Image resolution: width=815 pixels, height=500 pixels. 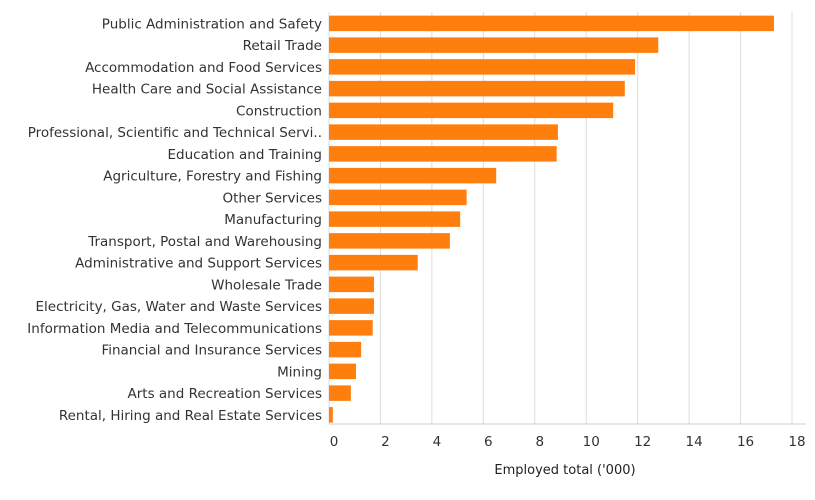 I want to click on category-label: Arts and Recreation Services, so click(x=224, y=394).